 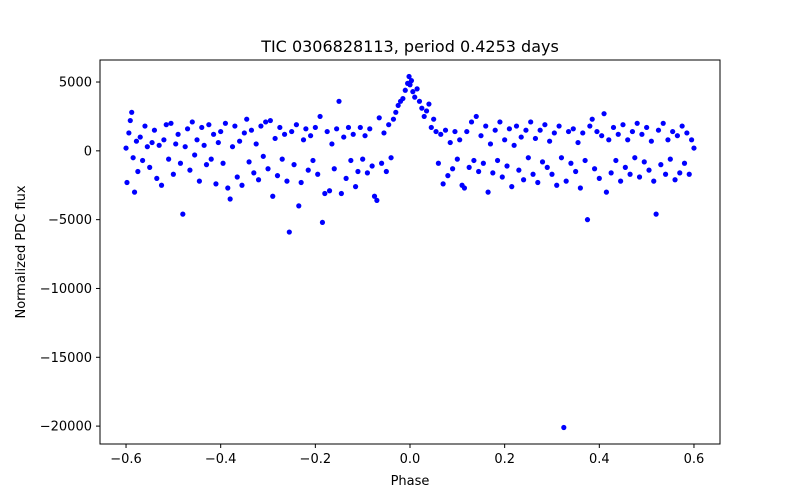 What do you see at coordinates (66, 427) in the screenshot?
I see `y-tick-label: −20000` at bounding box center [66, 427].